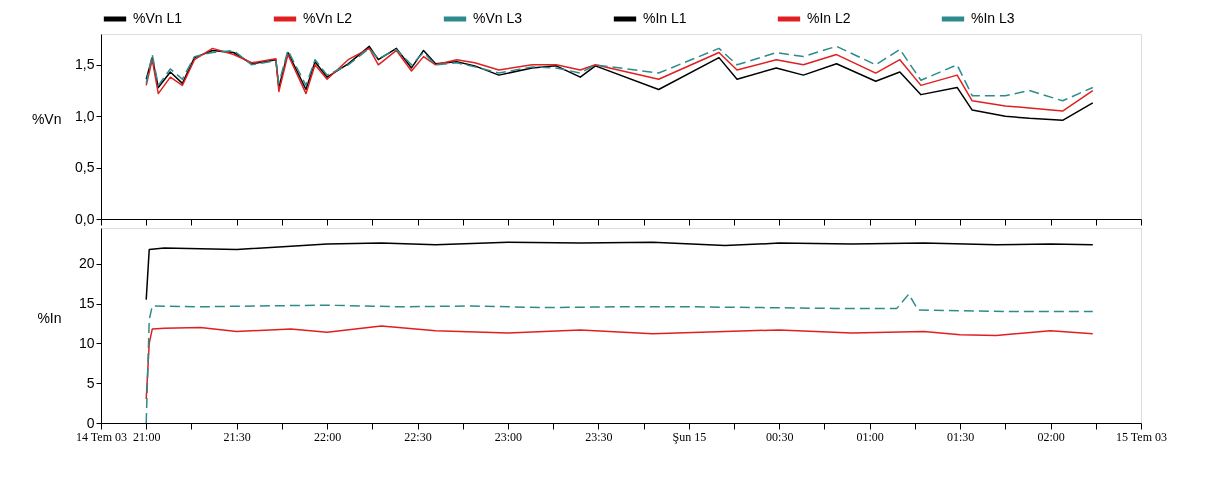 This screenshot has width=1215, height=477. I want to click on y-tick-label: 0,5, so click(85, 167).